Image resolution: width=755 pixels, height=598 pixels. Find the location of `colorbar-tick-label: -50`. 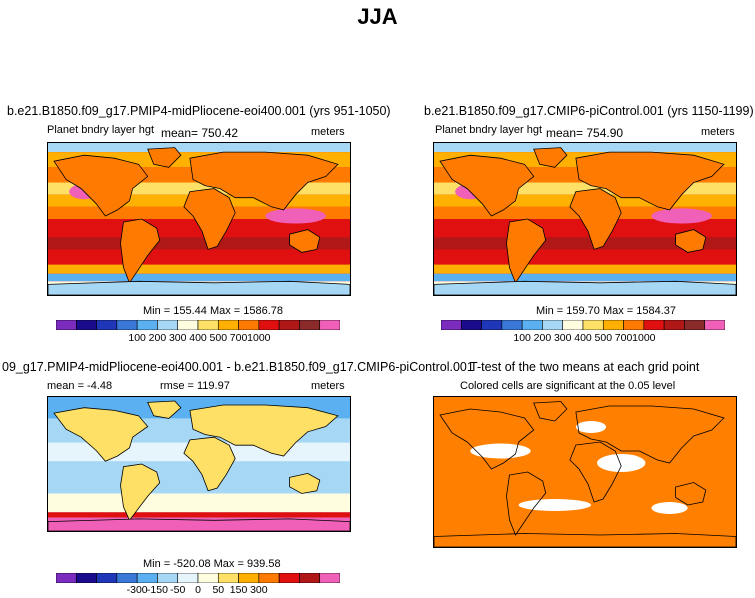

colorbar-tick-label: -50 is located at coordinates (178, 590).